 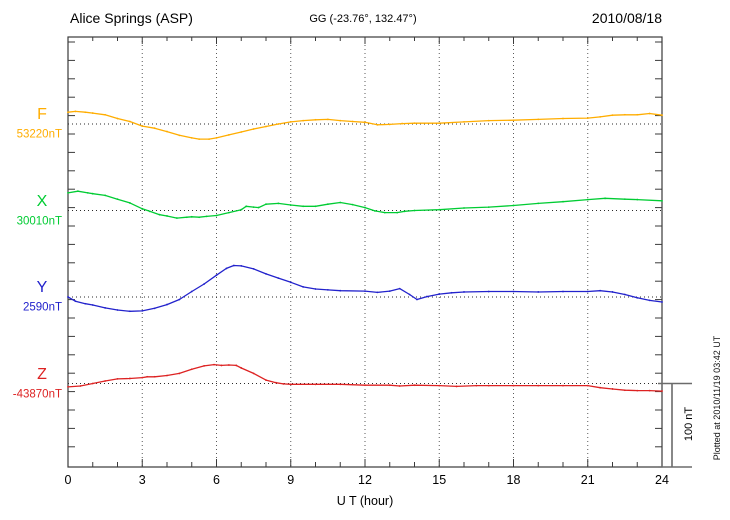 What do you see at coordinates (365, 288) in the screenshot?
I see `trace-y` at bounding box center [365, 288].